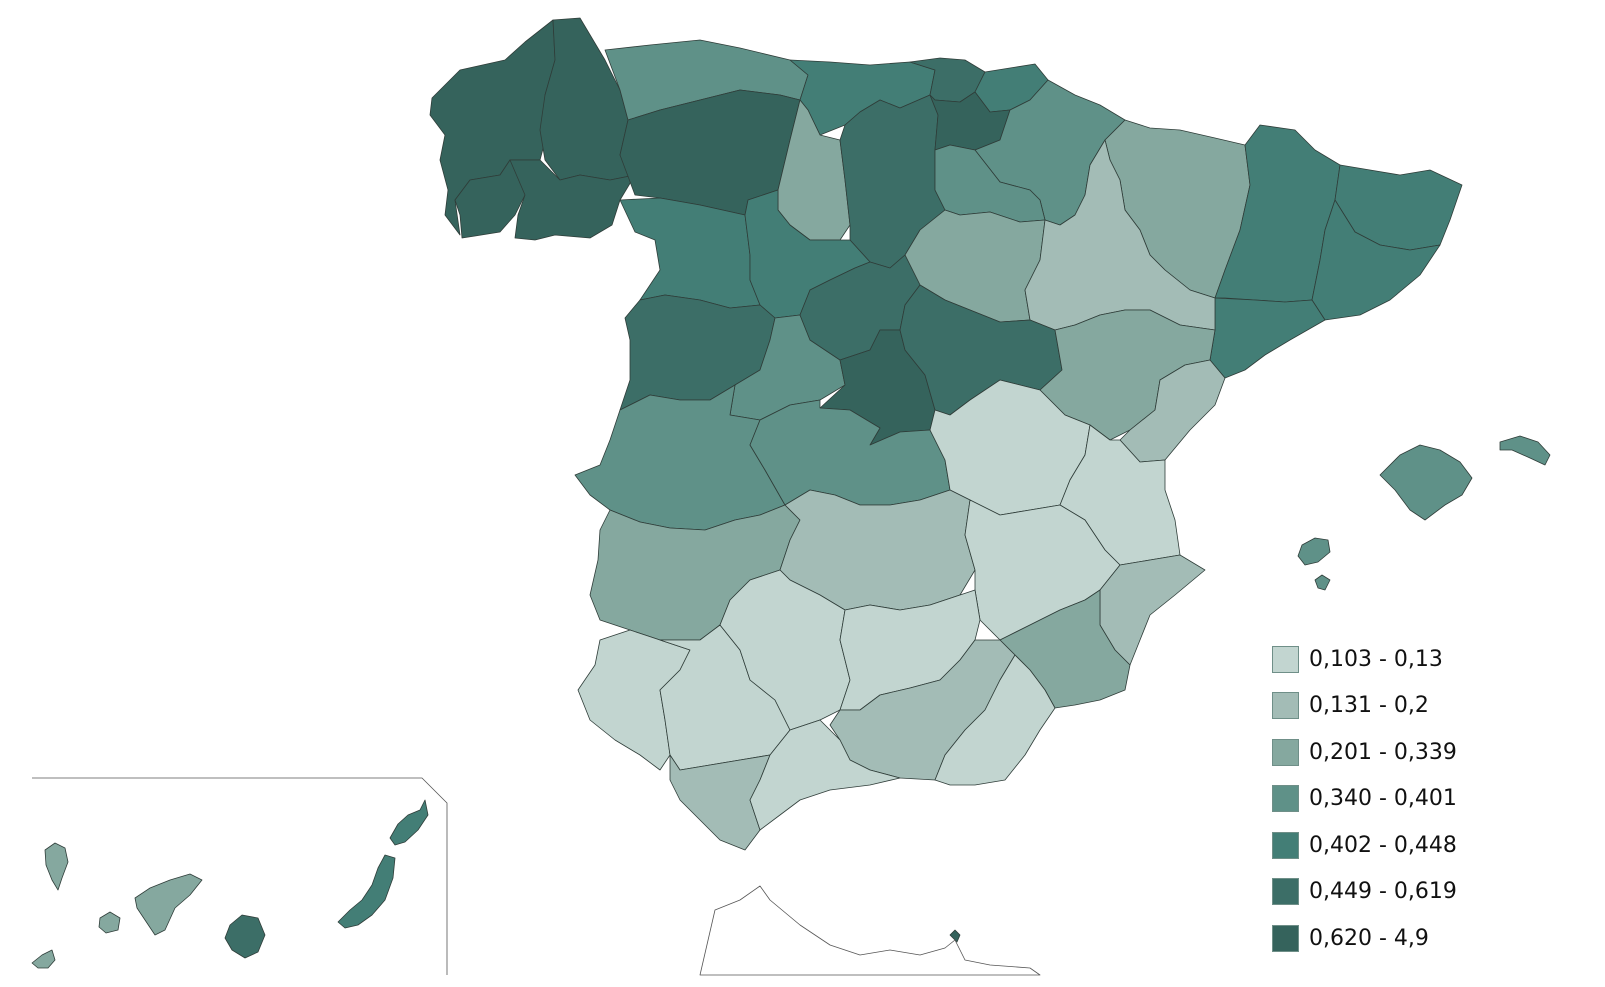  I want to click on region-malaga, so click(825, 775).